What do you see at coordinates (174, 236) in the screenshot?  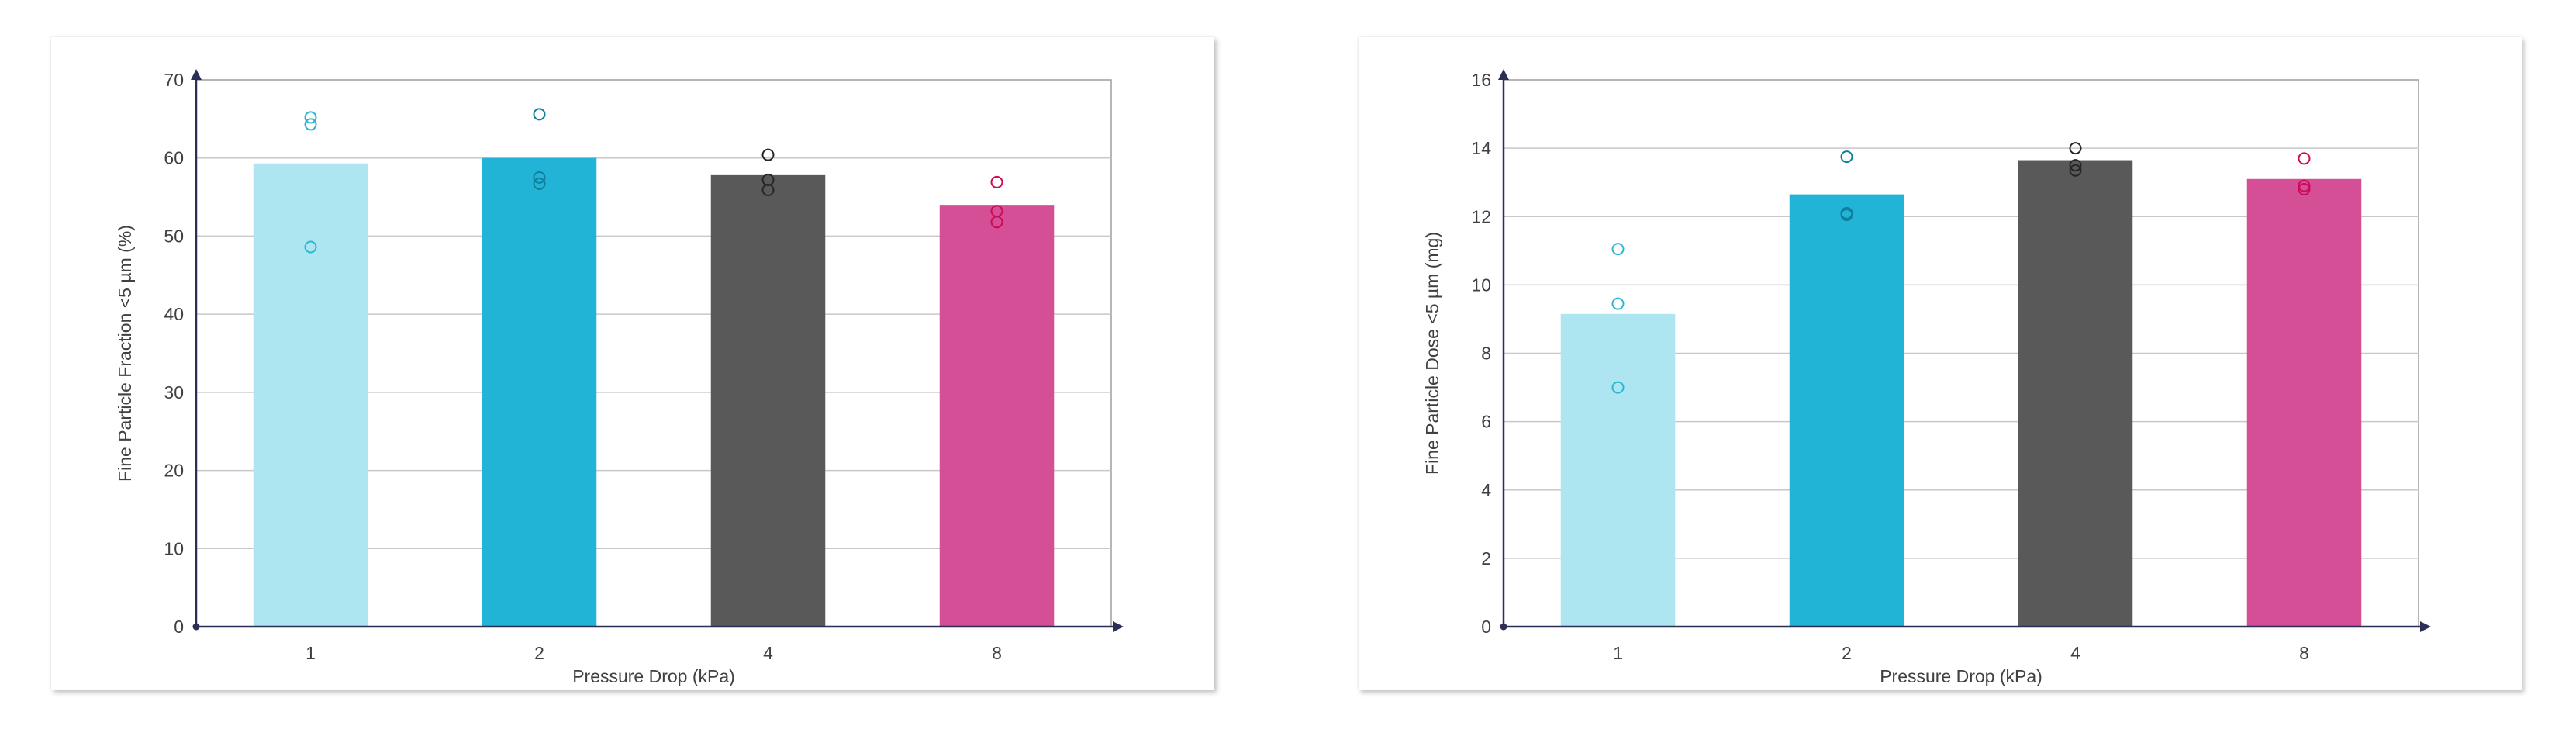 I see `y-tick-label: 50` at bounding box center [174, 236].